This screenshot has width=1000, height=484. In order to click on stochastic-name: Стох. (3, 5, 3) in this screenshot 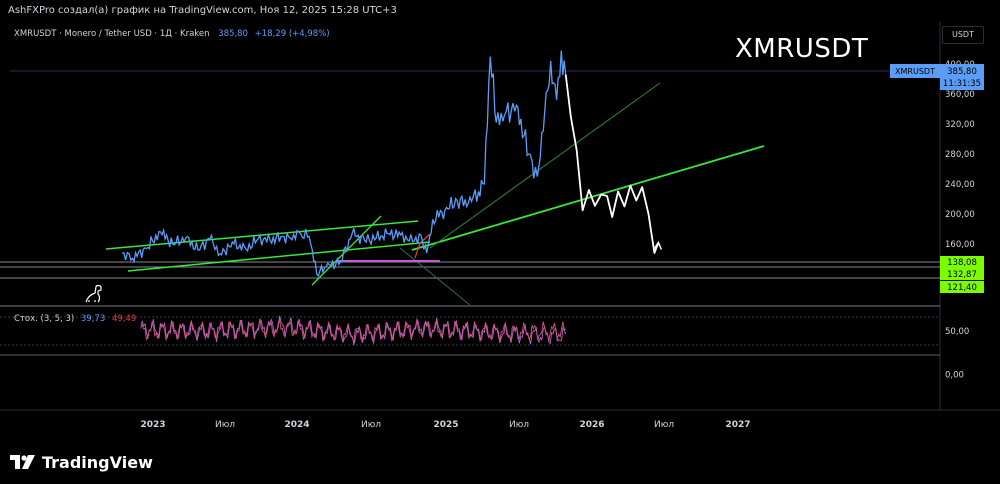, I will do `click(44, 319)`.